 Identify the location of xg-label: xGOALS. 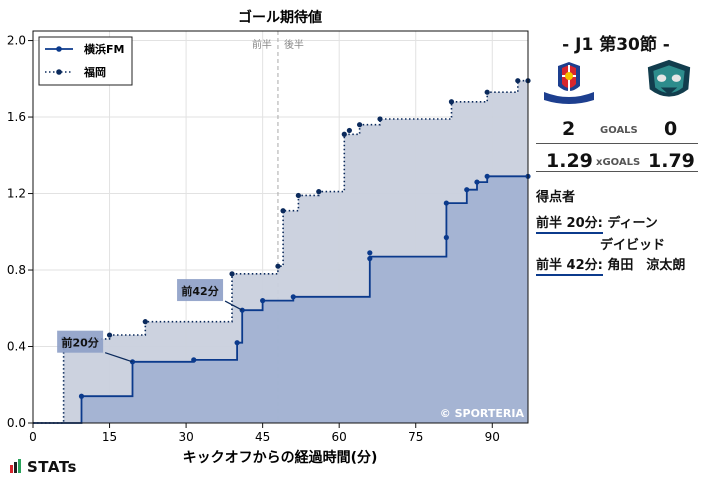
(618, 162).